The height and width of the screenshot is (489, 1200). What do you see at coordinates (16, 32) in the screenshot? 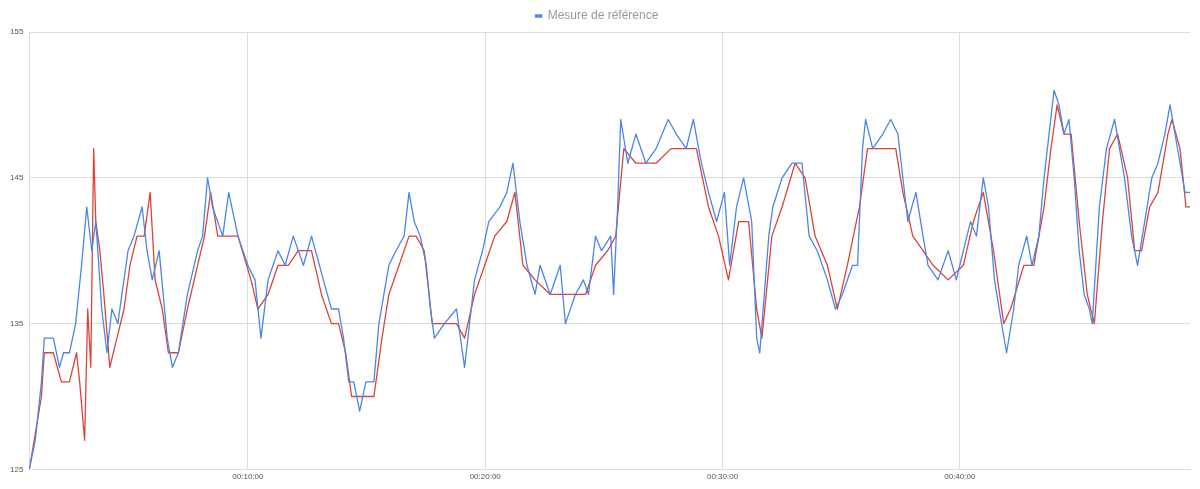
I see `y-tick-label: 155` at bounding box center [16, 32].